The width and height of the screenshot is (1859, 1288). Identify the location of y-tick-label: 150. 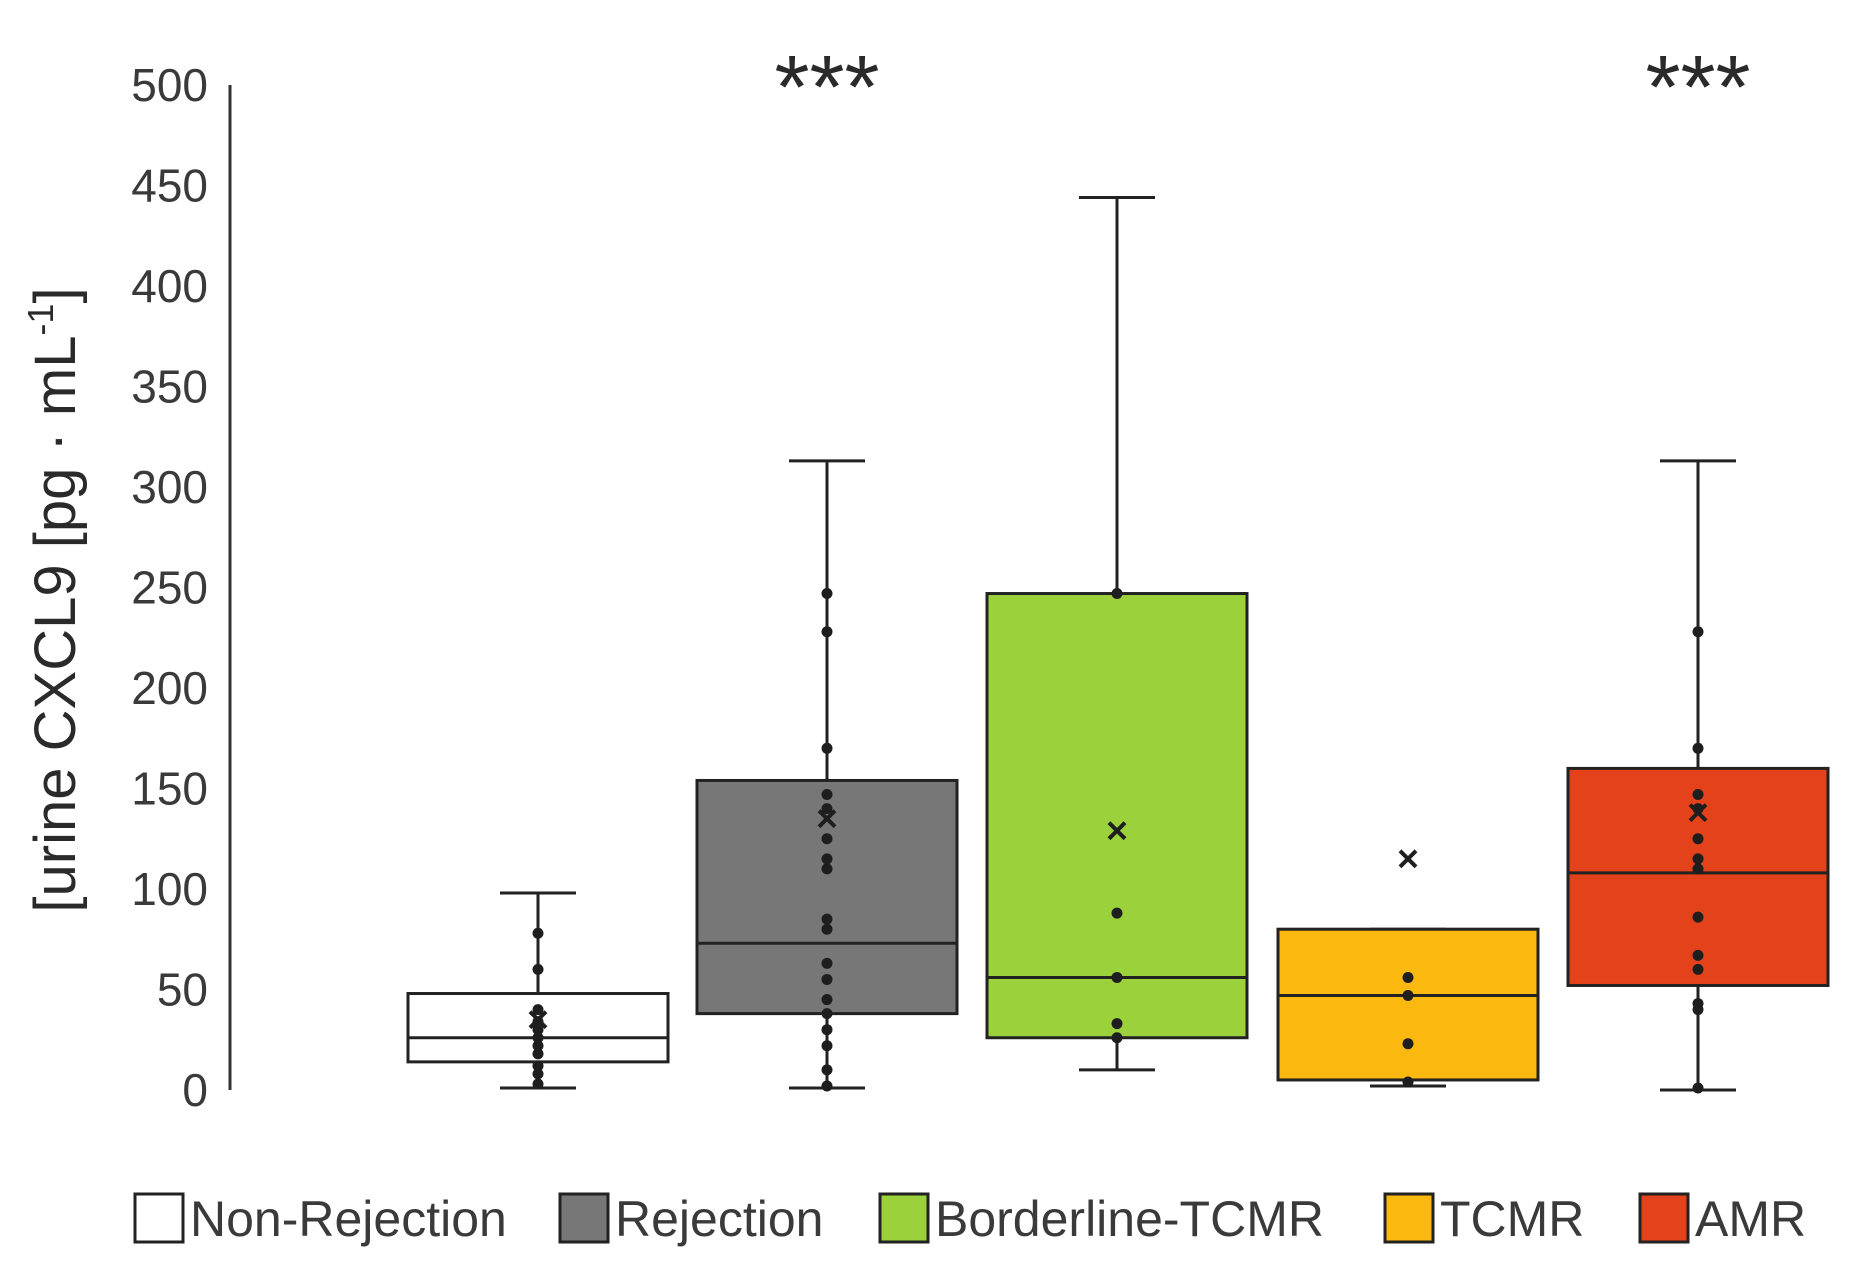
(169, 789).